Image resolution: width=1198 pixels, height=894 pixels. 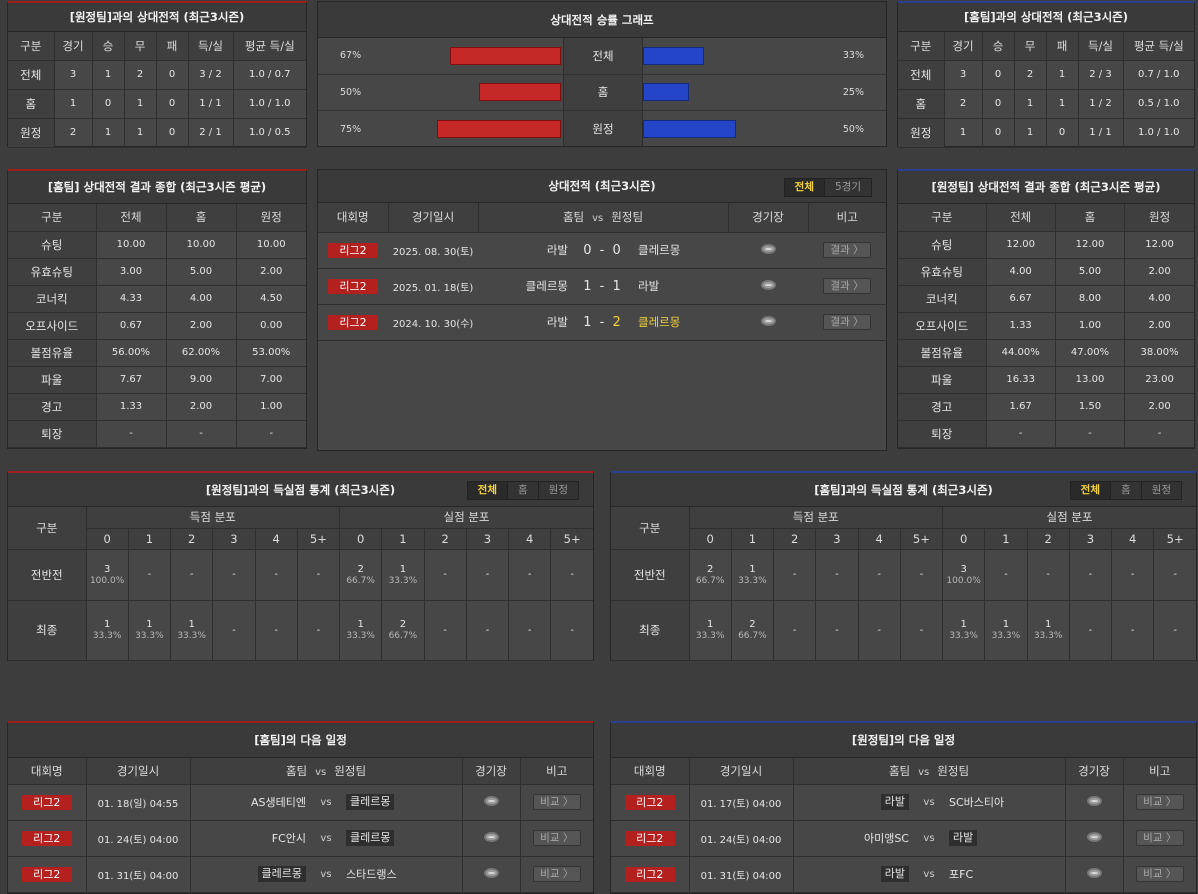 What do you see at coordinates (281, 874) in the screenshot?
I see `home-team-box: 클레르몽` at bounding box center [281, 874].